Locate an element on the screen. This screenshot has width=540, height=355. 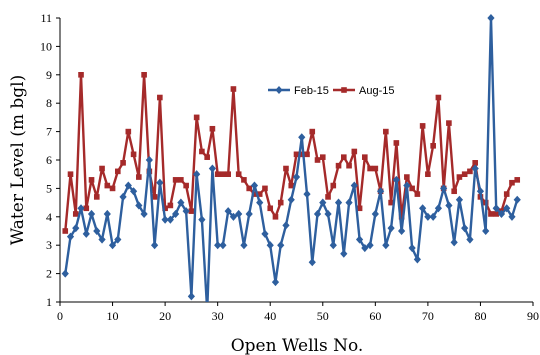
y-ticks: 1 2 3 4 5 6 7 8 9 10 11 is located at coordinates (50, 160).